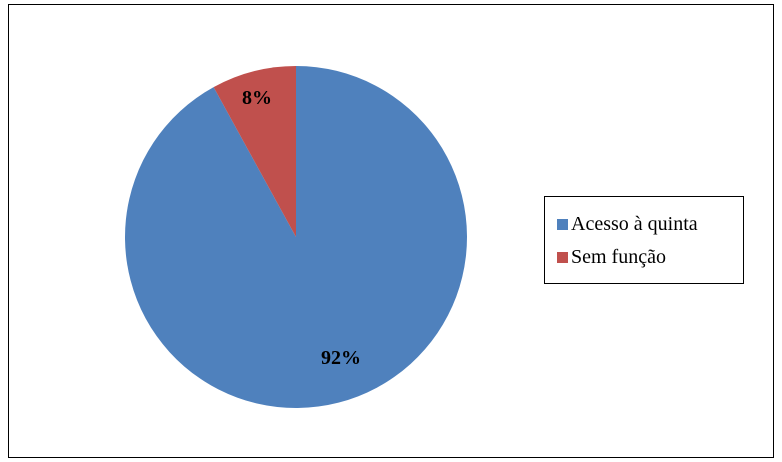  Describe the element at coordinates (562, 224) in the screenshot. I see `legend-swatch-acesso` at that location.